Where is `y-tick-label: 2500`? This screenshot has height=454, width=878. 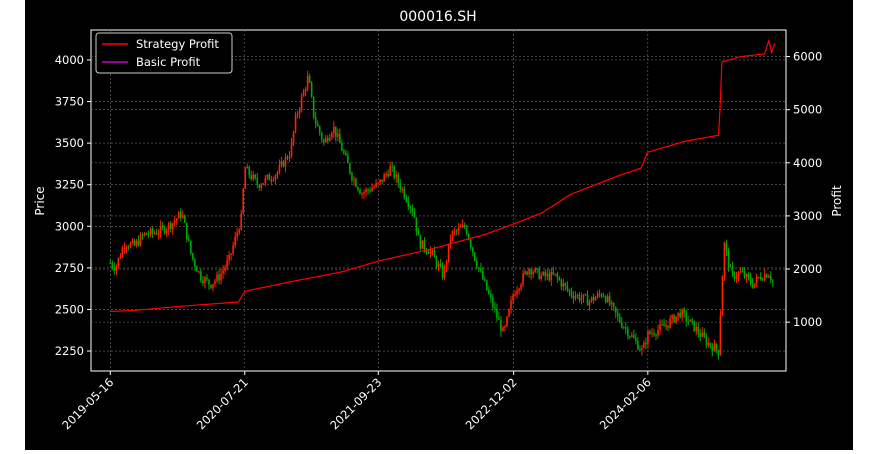 y-tick-label: 2500 is located at coordinates (69, 309).